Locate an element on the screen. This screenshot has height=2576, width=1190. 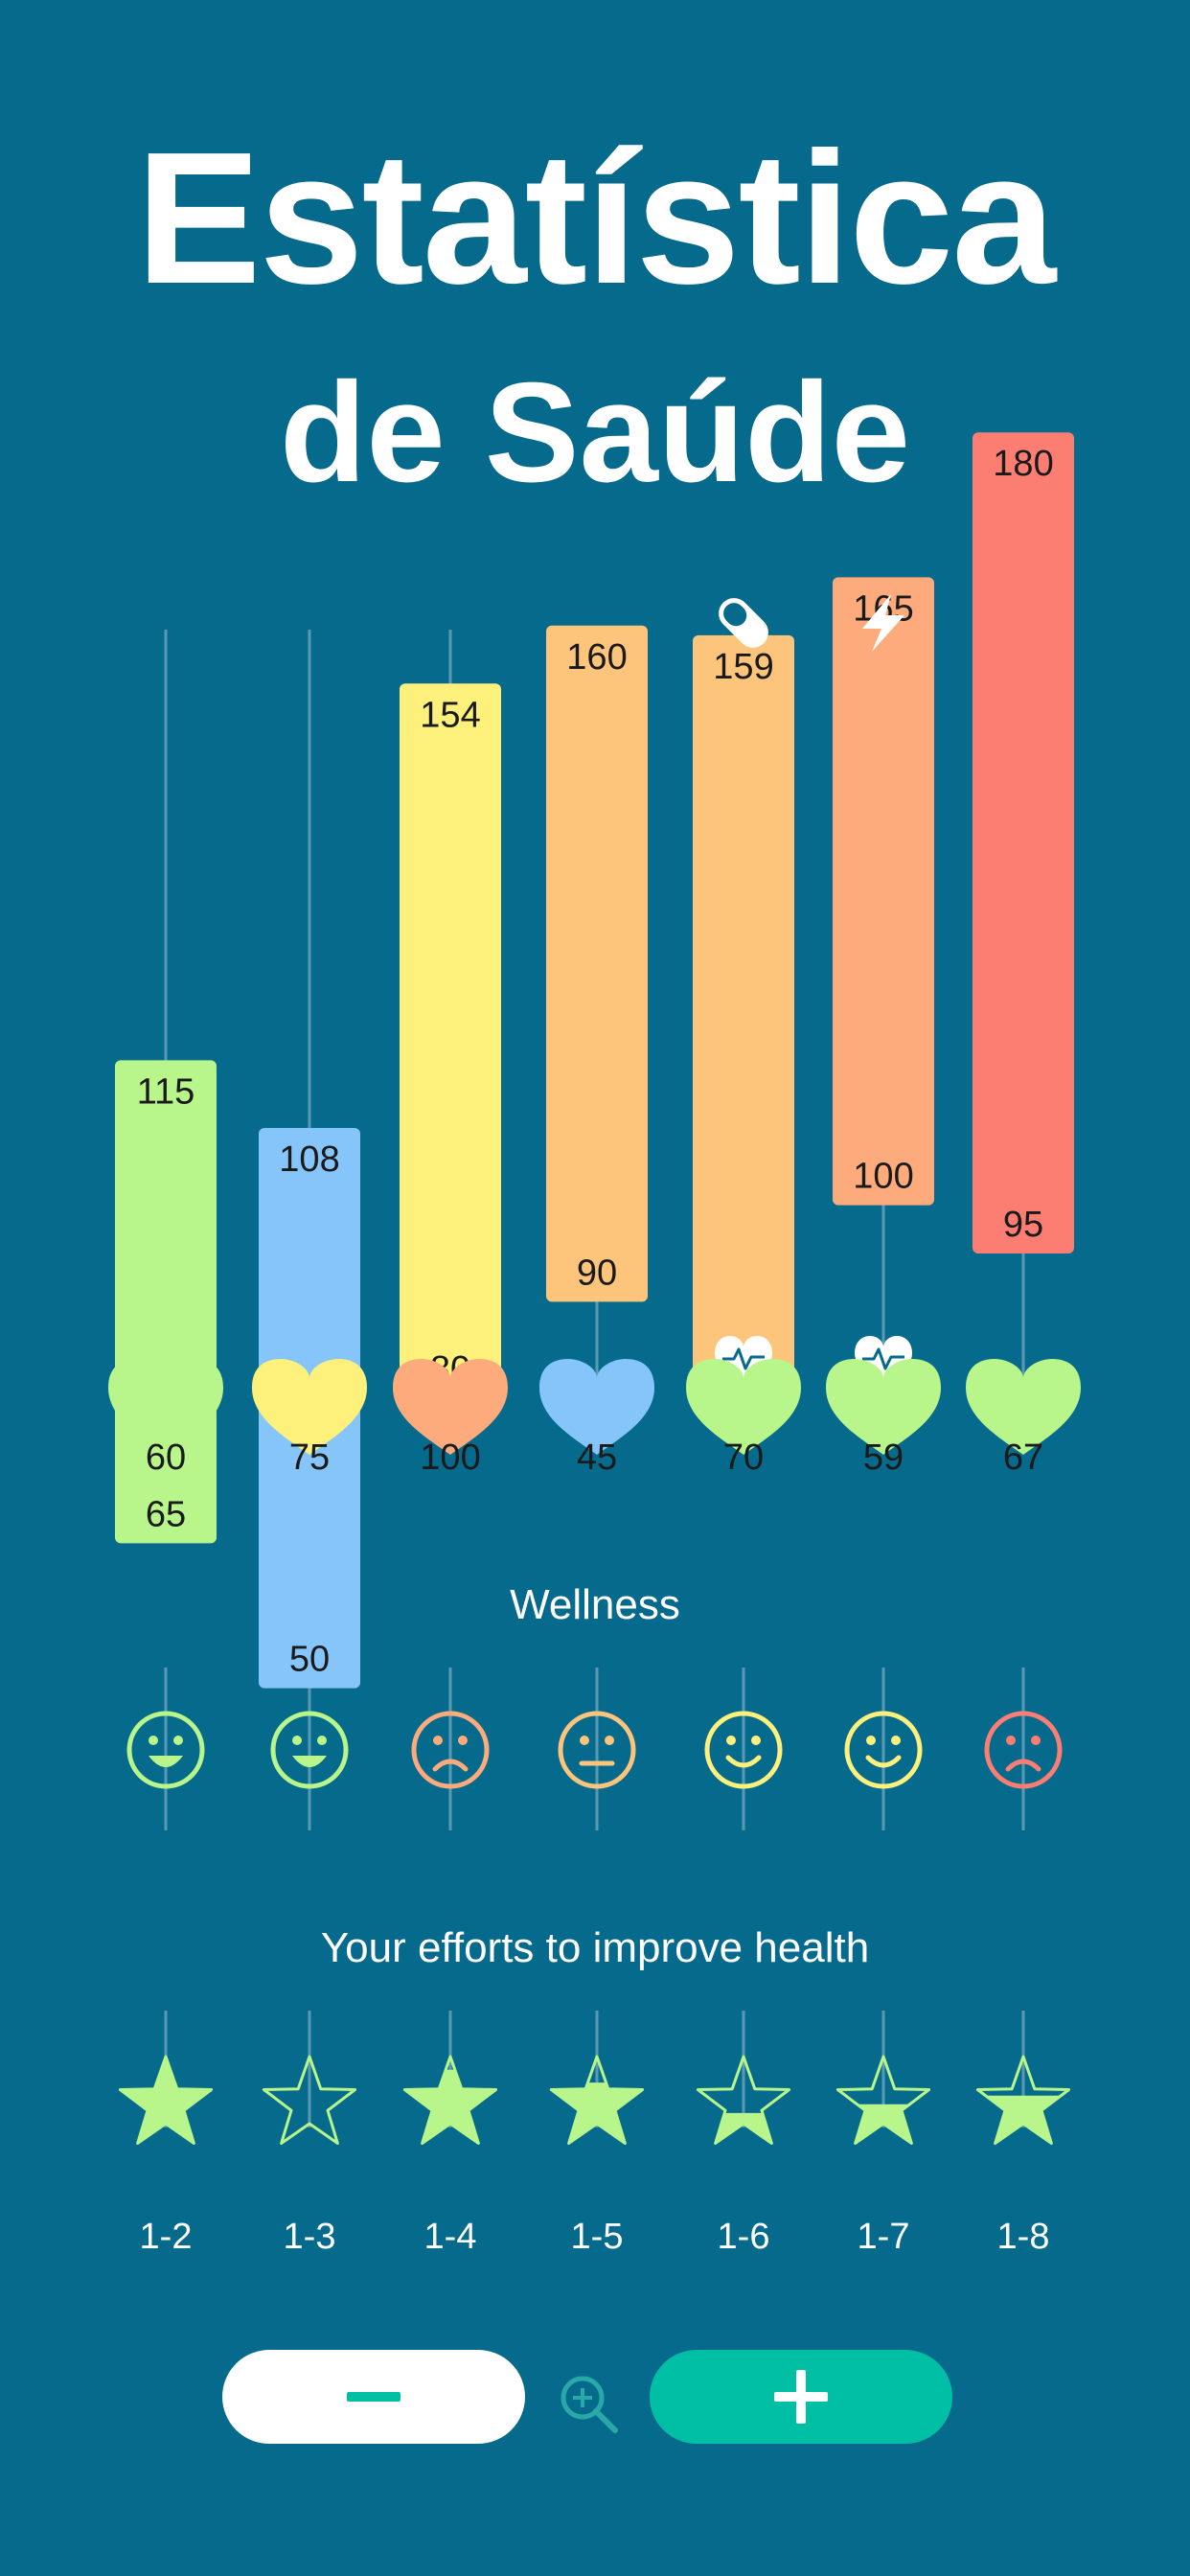
minus-icon is located at coordinates (374, 2397).